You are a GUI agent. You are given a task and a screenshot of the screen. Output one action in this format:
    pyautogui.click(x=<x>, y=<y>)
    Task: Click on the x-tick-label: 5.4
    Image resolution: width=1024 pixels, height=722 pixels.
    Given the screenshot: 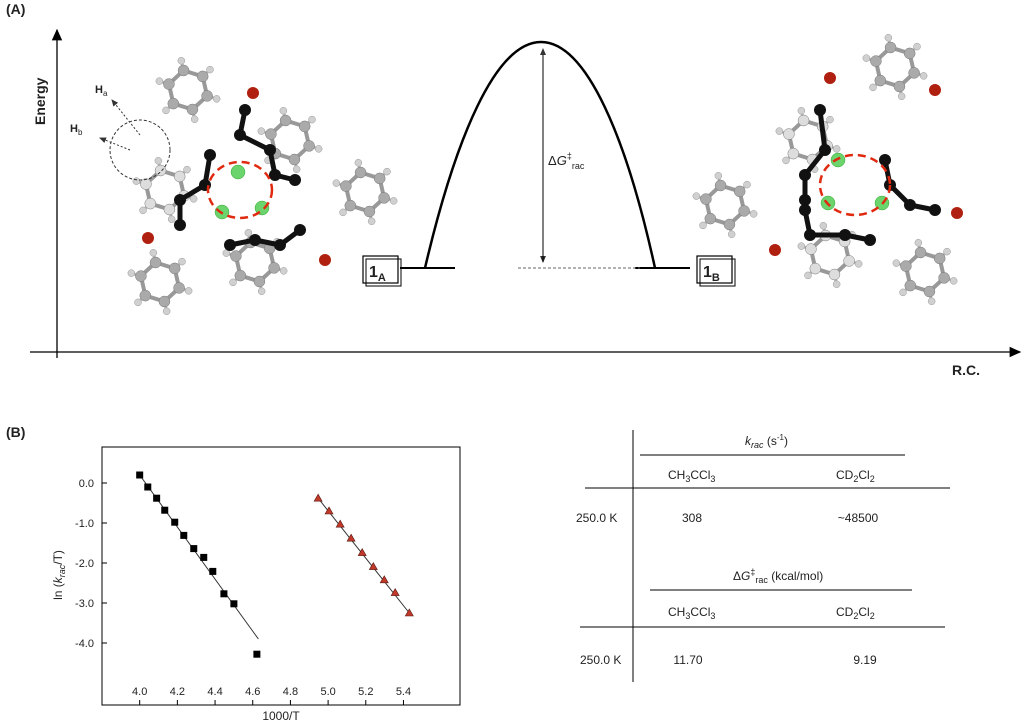 What is the action you would take?
    pyautogui.click(x=403, y=692)
    